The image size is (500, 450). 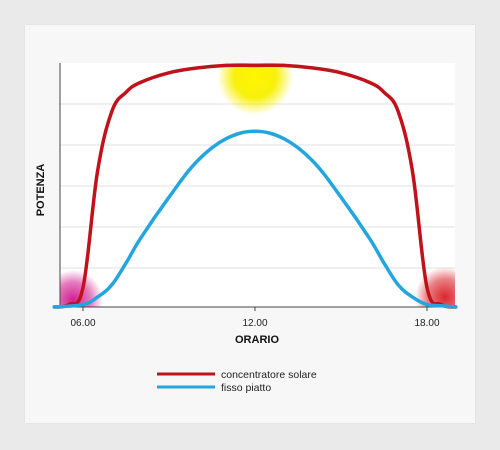 What do you see at coordinates (269, 375) in the screenshot?
I see `legend-label-concentratore: concentratore solare` at bounding box center [269, 375].